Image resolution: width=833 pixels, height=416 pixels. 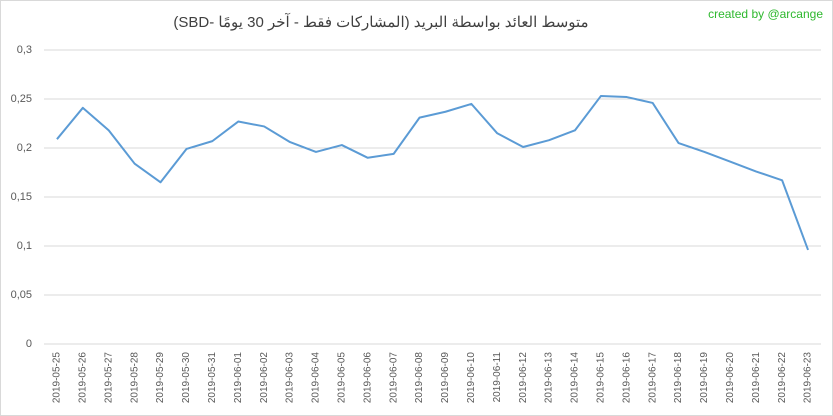 What do you see at coordinates (341, 378) in the screenshot?
I see `x-tick-label: 2019-06-05` at bounding box center [341, 378].